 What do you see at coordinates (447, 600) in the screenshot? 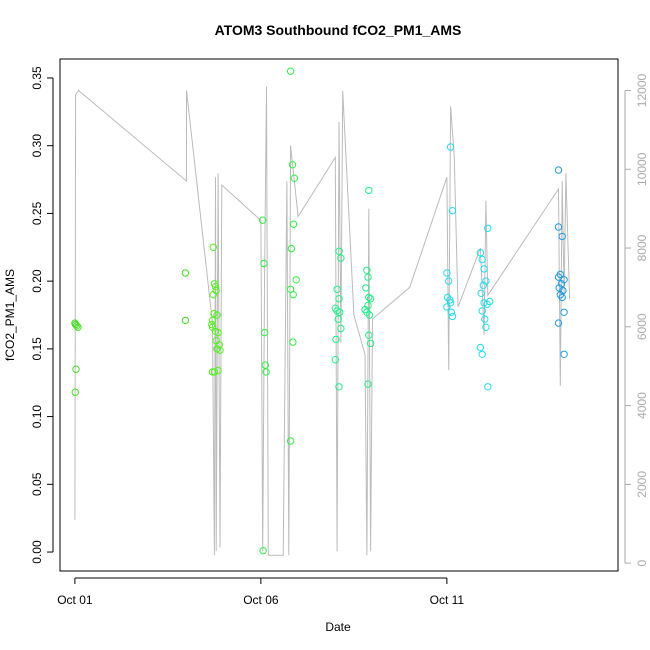
I see `x-tick-label: Oct 11` at bounding box center [447, 600].